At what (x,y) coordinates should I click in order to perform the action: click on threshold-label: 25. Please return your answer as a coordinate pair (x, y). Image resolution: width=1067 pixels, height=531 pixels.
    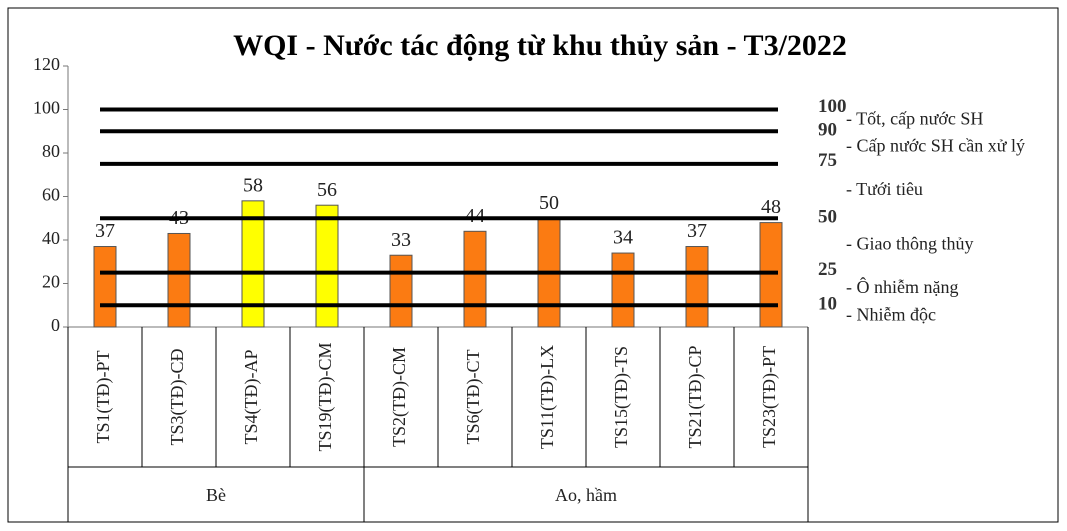
    Looking at the image, I should click on (827, 269).